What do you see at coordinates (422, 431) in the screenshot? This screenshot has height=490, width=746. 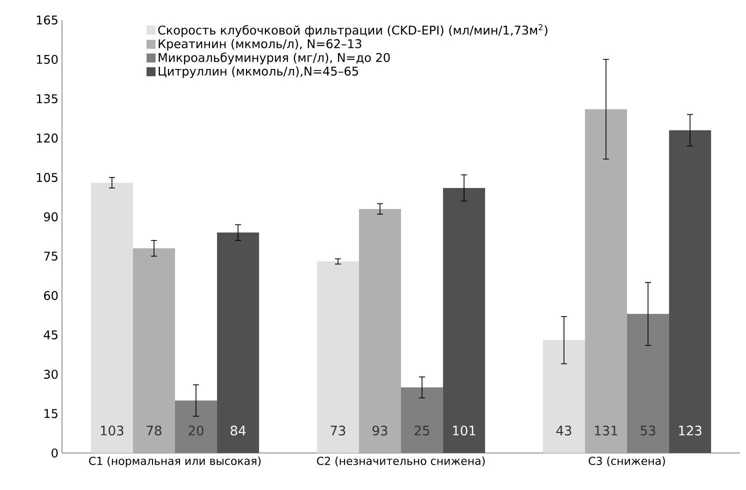 I see `data-label: 25` at bounding box center [422, 431].